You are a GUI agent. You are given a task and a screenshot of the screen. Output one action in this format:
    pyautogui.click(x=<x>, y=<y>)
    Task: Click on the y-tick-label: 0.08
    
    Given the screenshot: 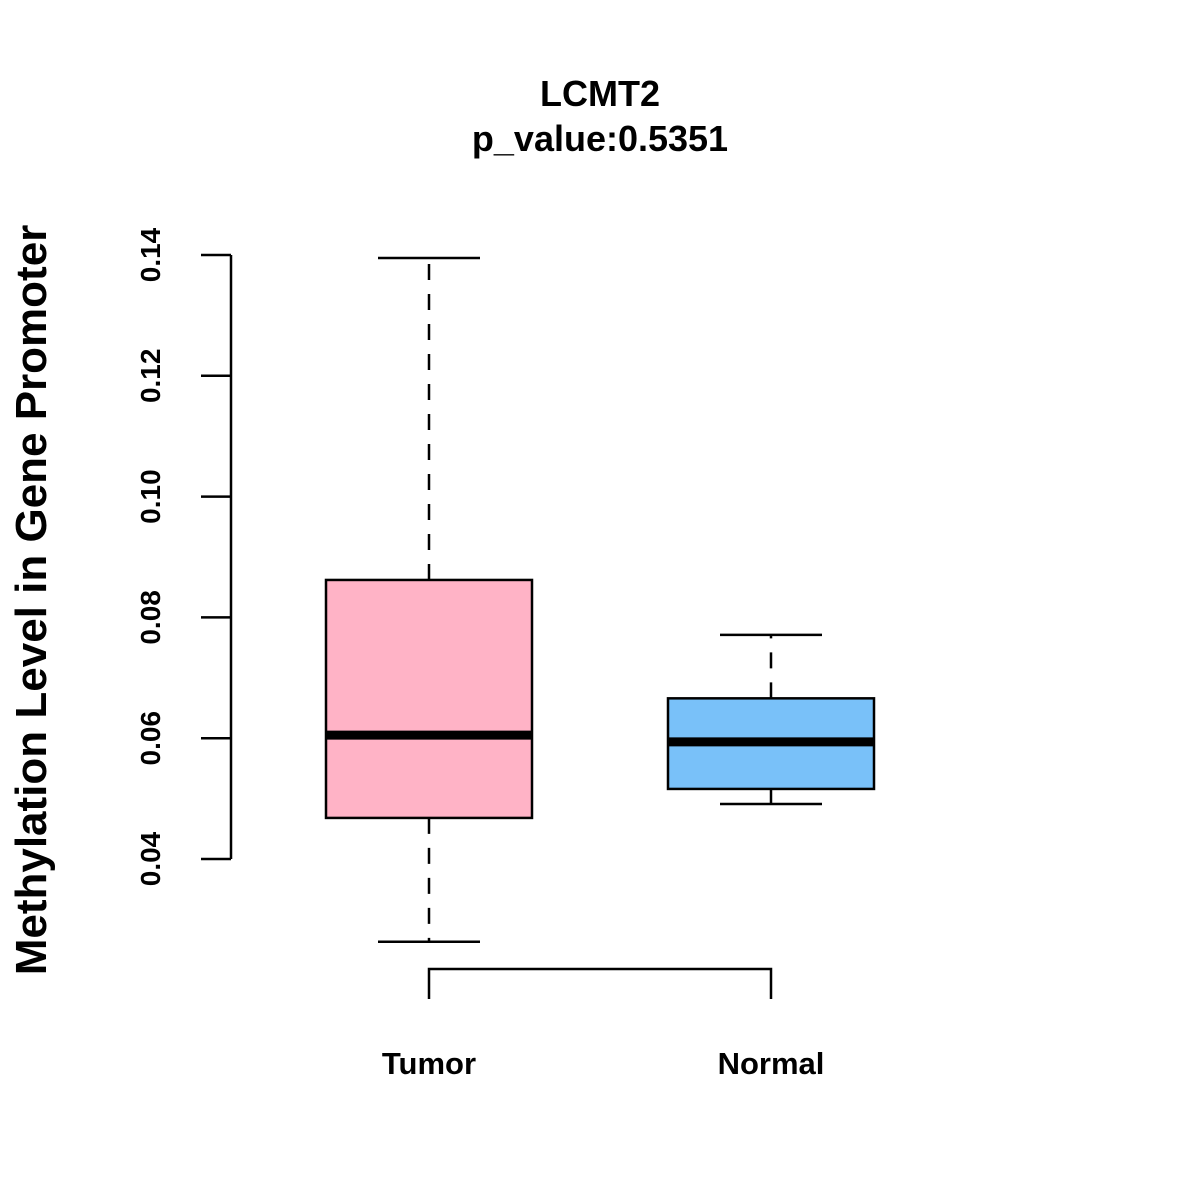 What is the action you would take?
    pyautogui.click(x=150, y=617)
    